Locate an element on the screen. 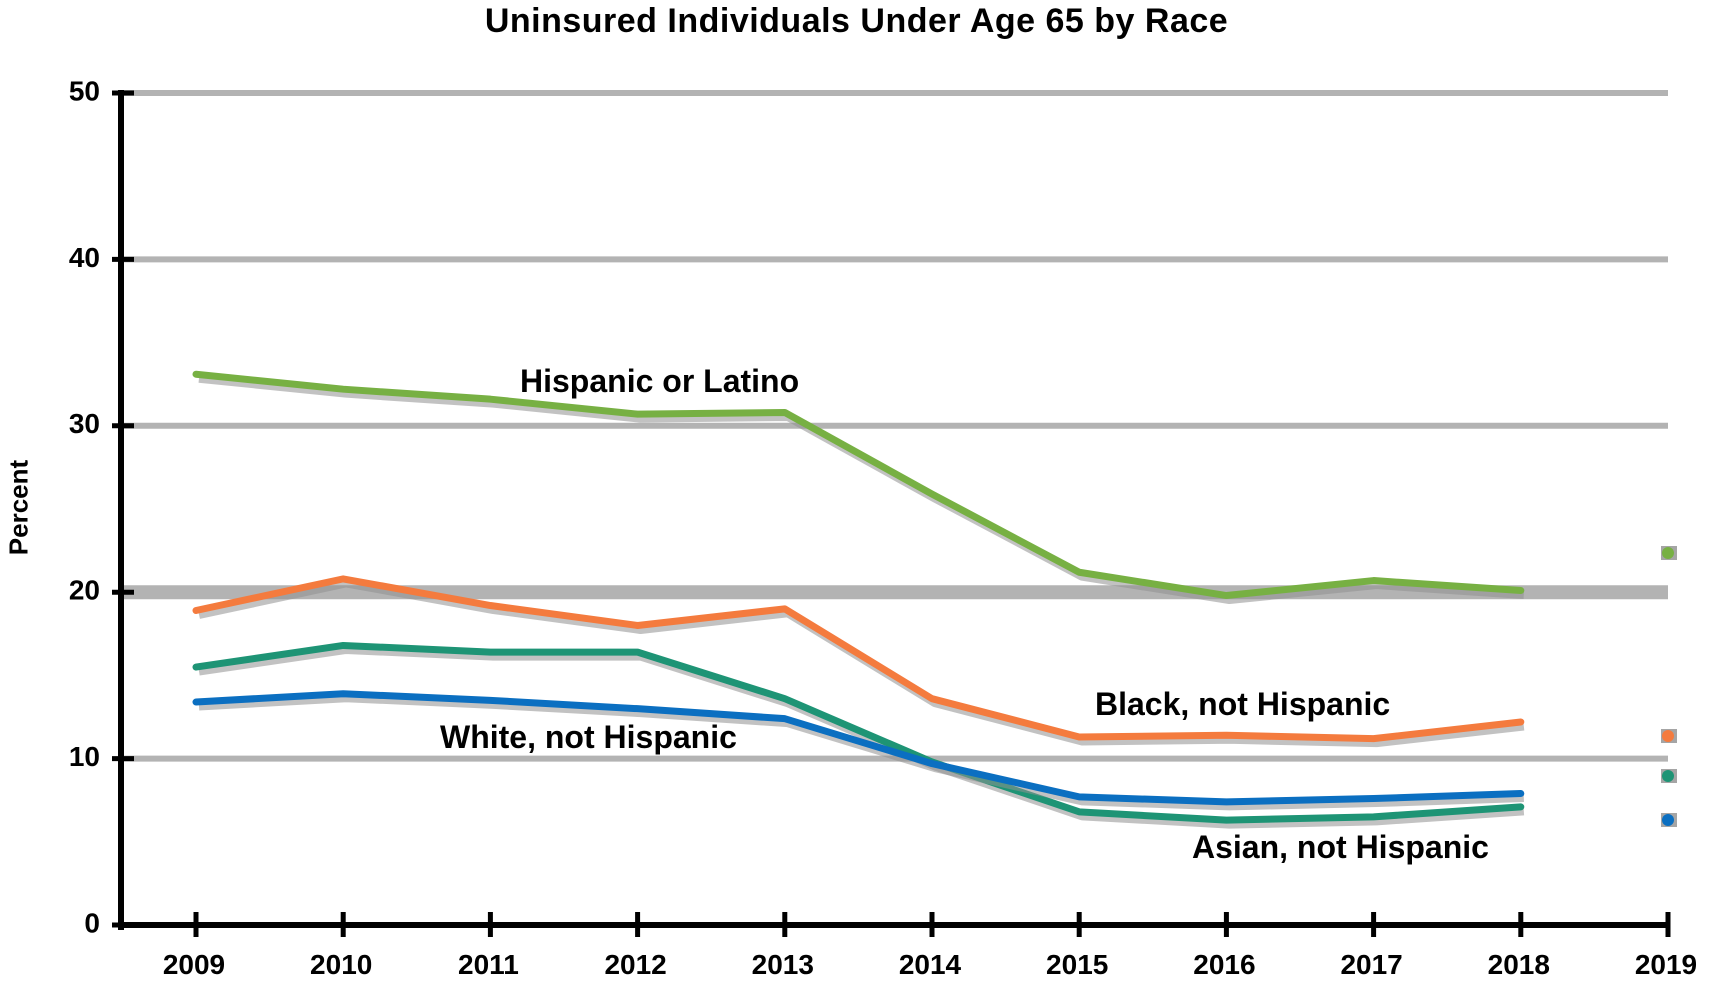 This screenshot has width=1713, height=985. x-tick-label: 2009 is located at coordinates (194, 964).